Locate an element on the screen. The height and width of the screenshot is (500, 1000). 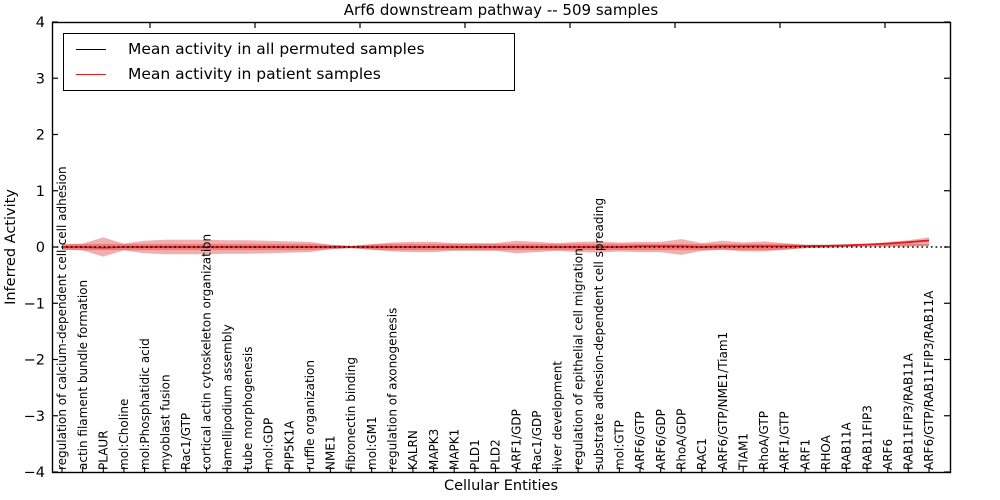
x-tick-label: RhoA/GDP is located at coordinates (682, 439).